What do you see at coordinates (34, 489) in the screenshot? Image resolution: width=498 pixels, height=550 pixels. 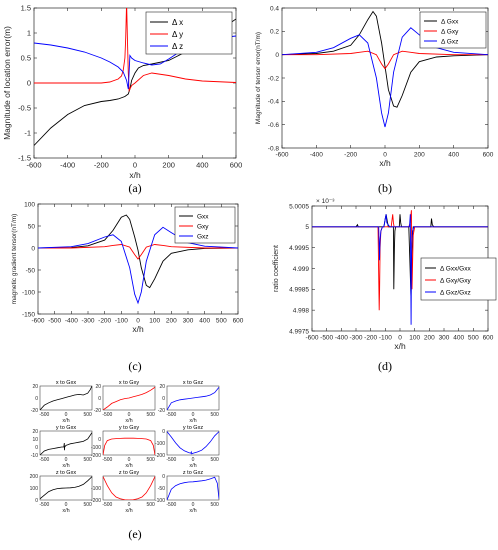 I see `subplot-y-tick: 100` at bounding box center [34, 489].